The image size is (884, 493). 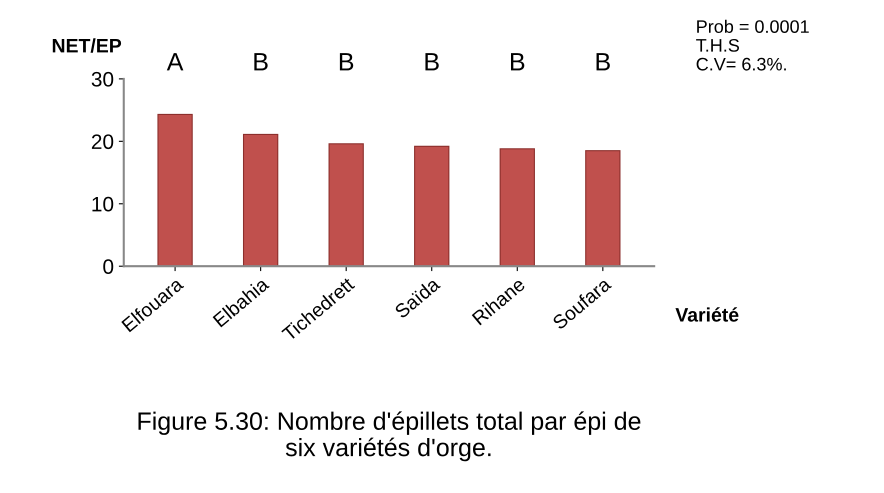 I want to click on text: A, so click(x=175, y=61).